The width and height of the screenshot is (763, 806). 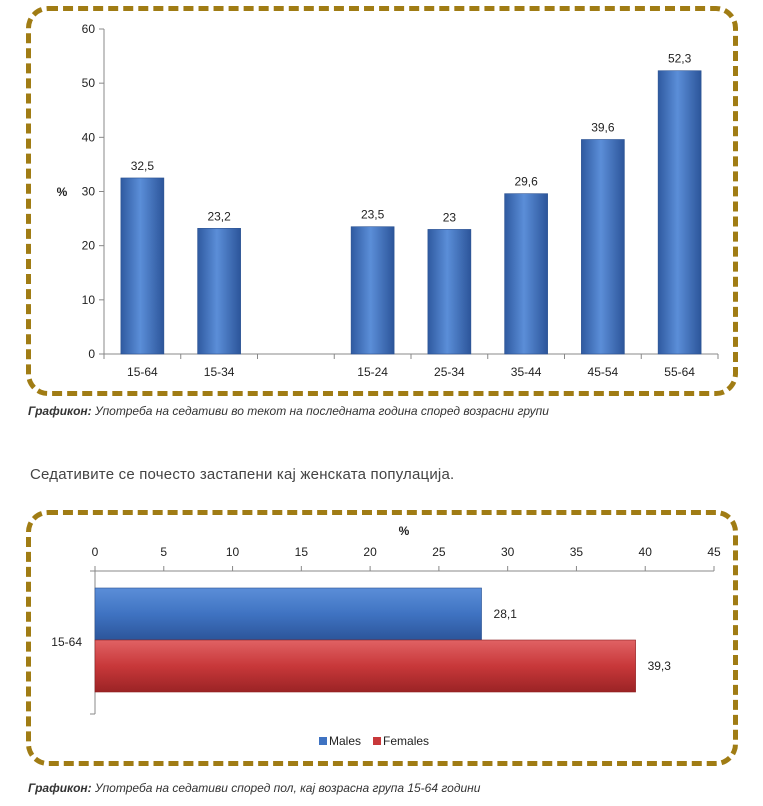 I want to click on y-tick-label: 50, so click(x=89, y=83).